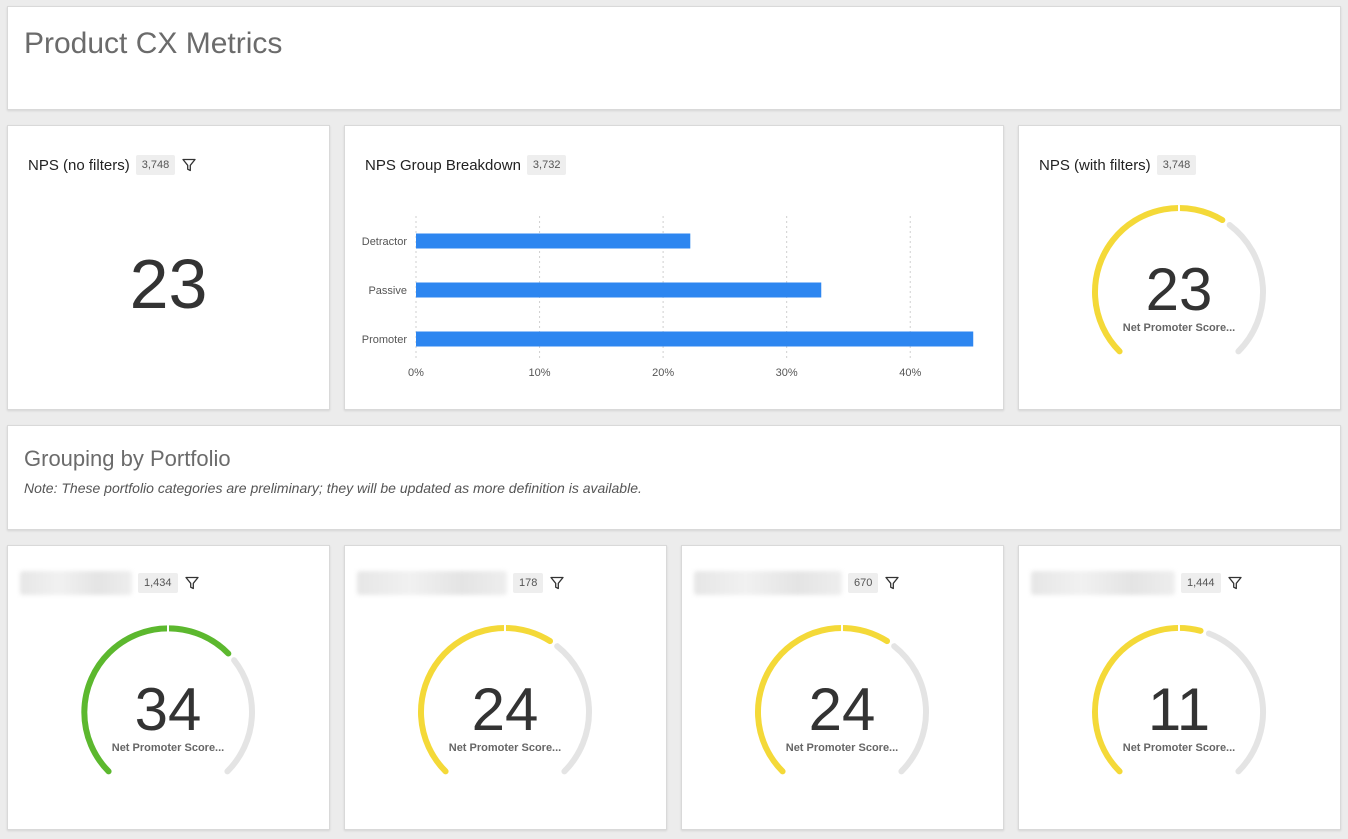 The image size is (1348, 839). I want to click on response-count-badge: 178, so click(528, 583).